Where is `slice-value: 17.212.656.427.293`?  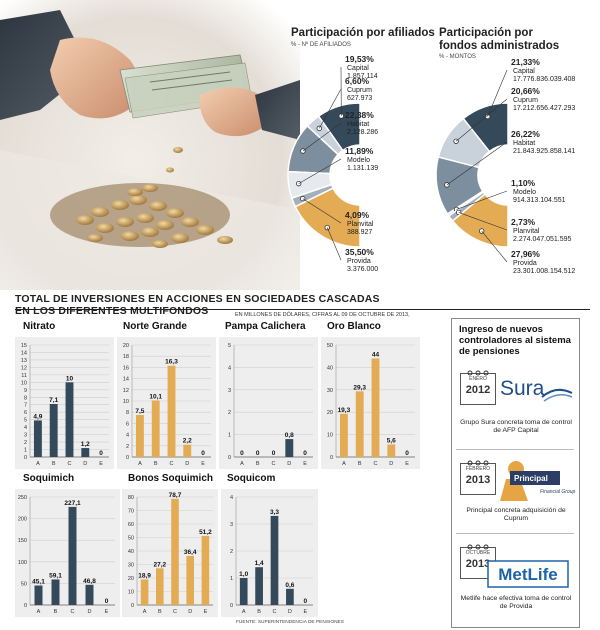
slice-value: 17.212.656.427.293 is located at coordinates (544, 108).